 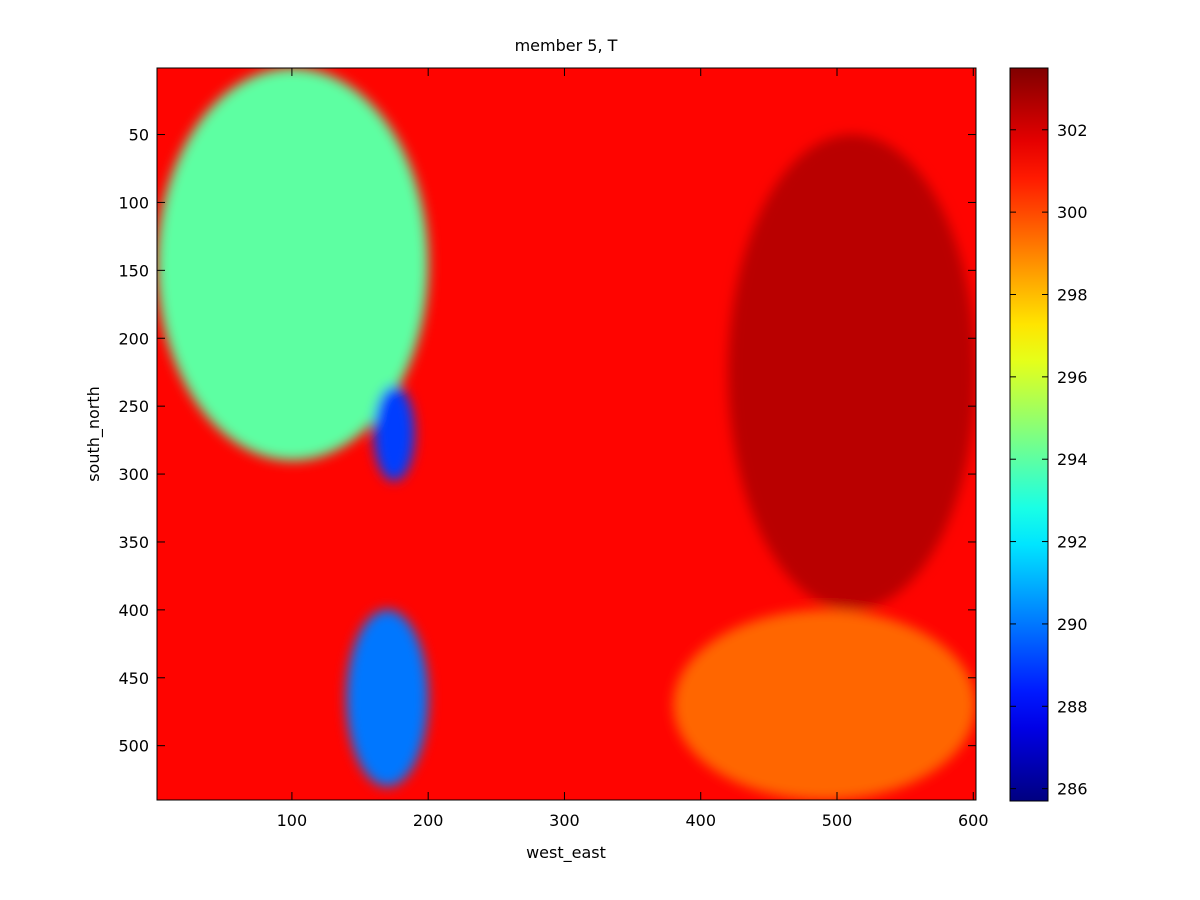 I want to click on y-tick-label: 300, so click(x=133, y=474).